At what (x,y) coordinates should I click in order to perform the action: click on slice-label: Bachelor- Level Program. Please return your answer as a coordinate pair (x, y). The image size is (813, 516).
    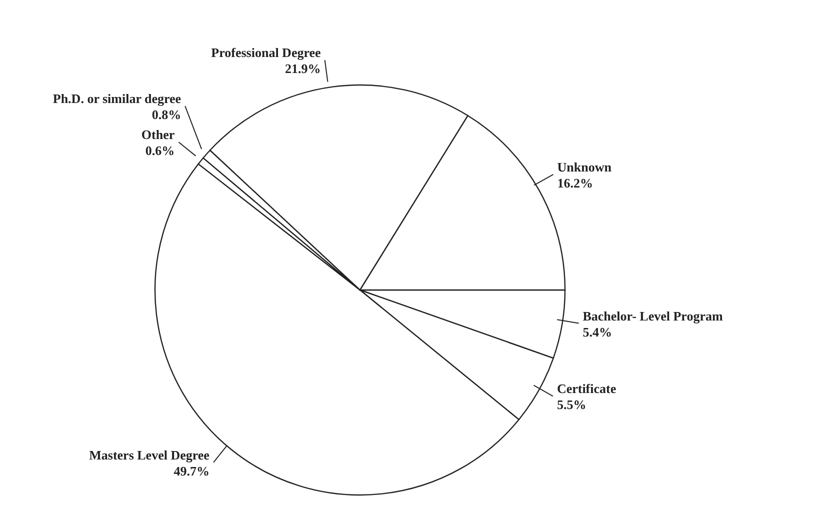
    Looking at the image, I should click on (652, 316).